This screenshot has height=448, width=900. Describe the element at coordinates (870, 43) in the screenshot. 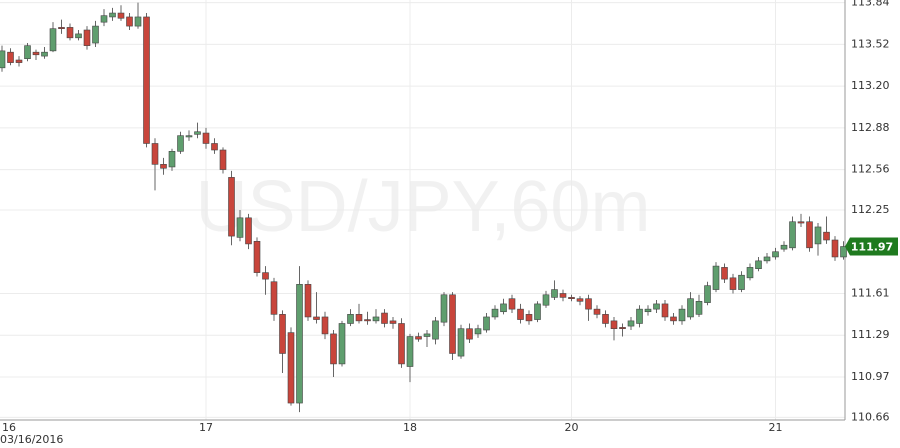

I see `y-tick-label: 113.52` at that location.